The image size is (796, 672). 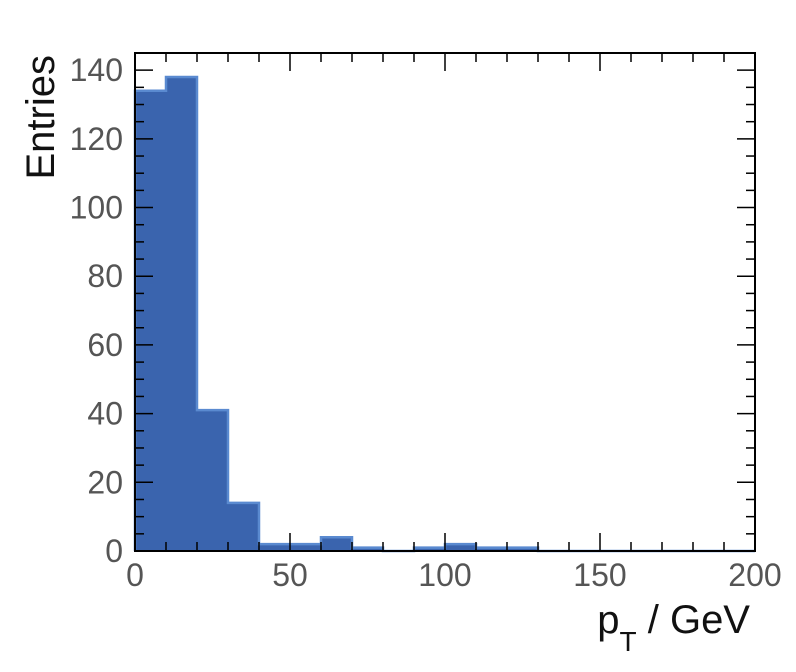 I want to click on x-axis-title-main: p, so click(x=608, y=620).